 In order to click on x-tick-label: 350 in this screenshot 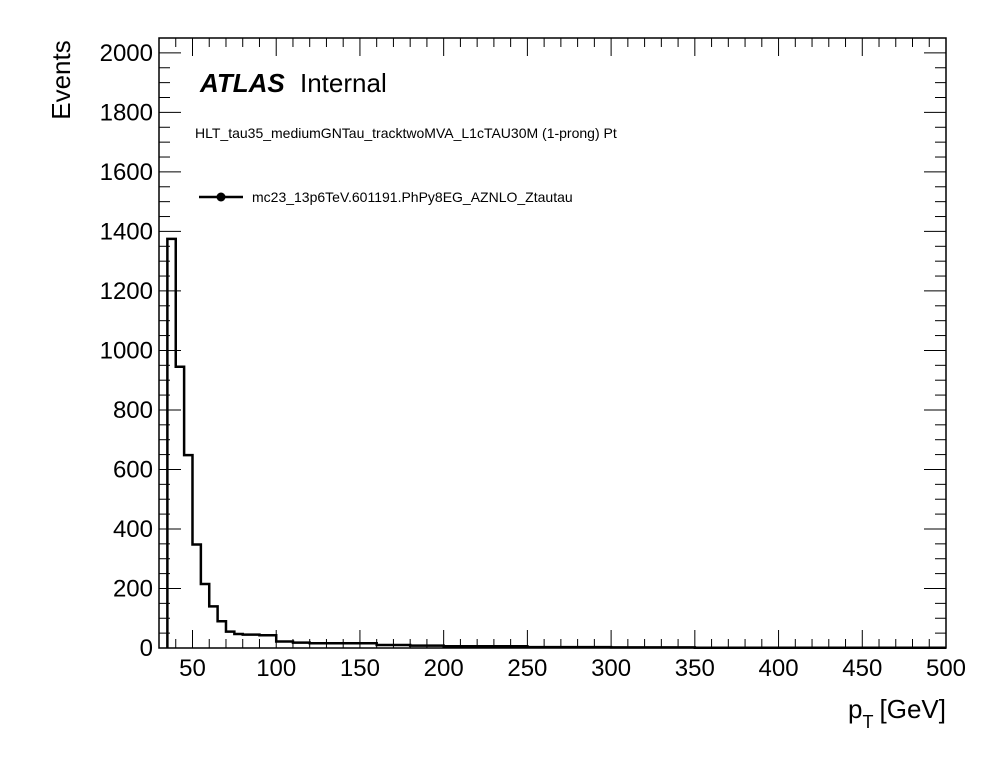, I will do `click(695, 668)`.